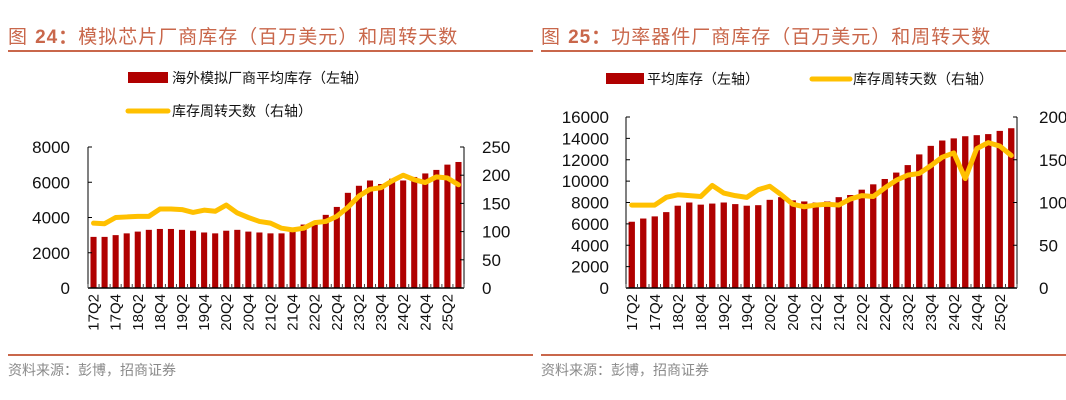  Describe the element at coordinates (246, 95) in the screenshot. I see `legend: 海外模拟厂商平均库存（左轴） 库存周转天数（右轴）` at that location.